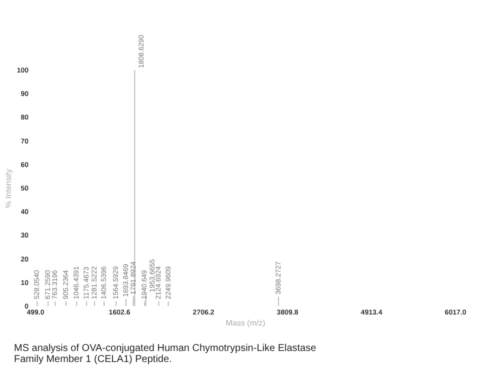 This screenshot has width=491, height=385. I want to click on text: MS analysis of OVA-conjugated Human Chymotrypsin-Like Elastase Family Member 1 (CELA1) Peptide., so click(166, 354).